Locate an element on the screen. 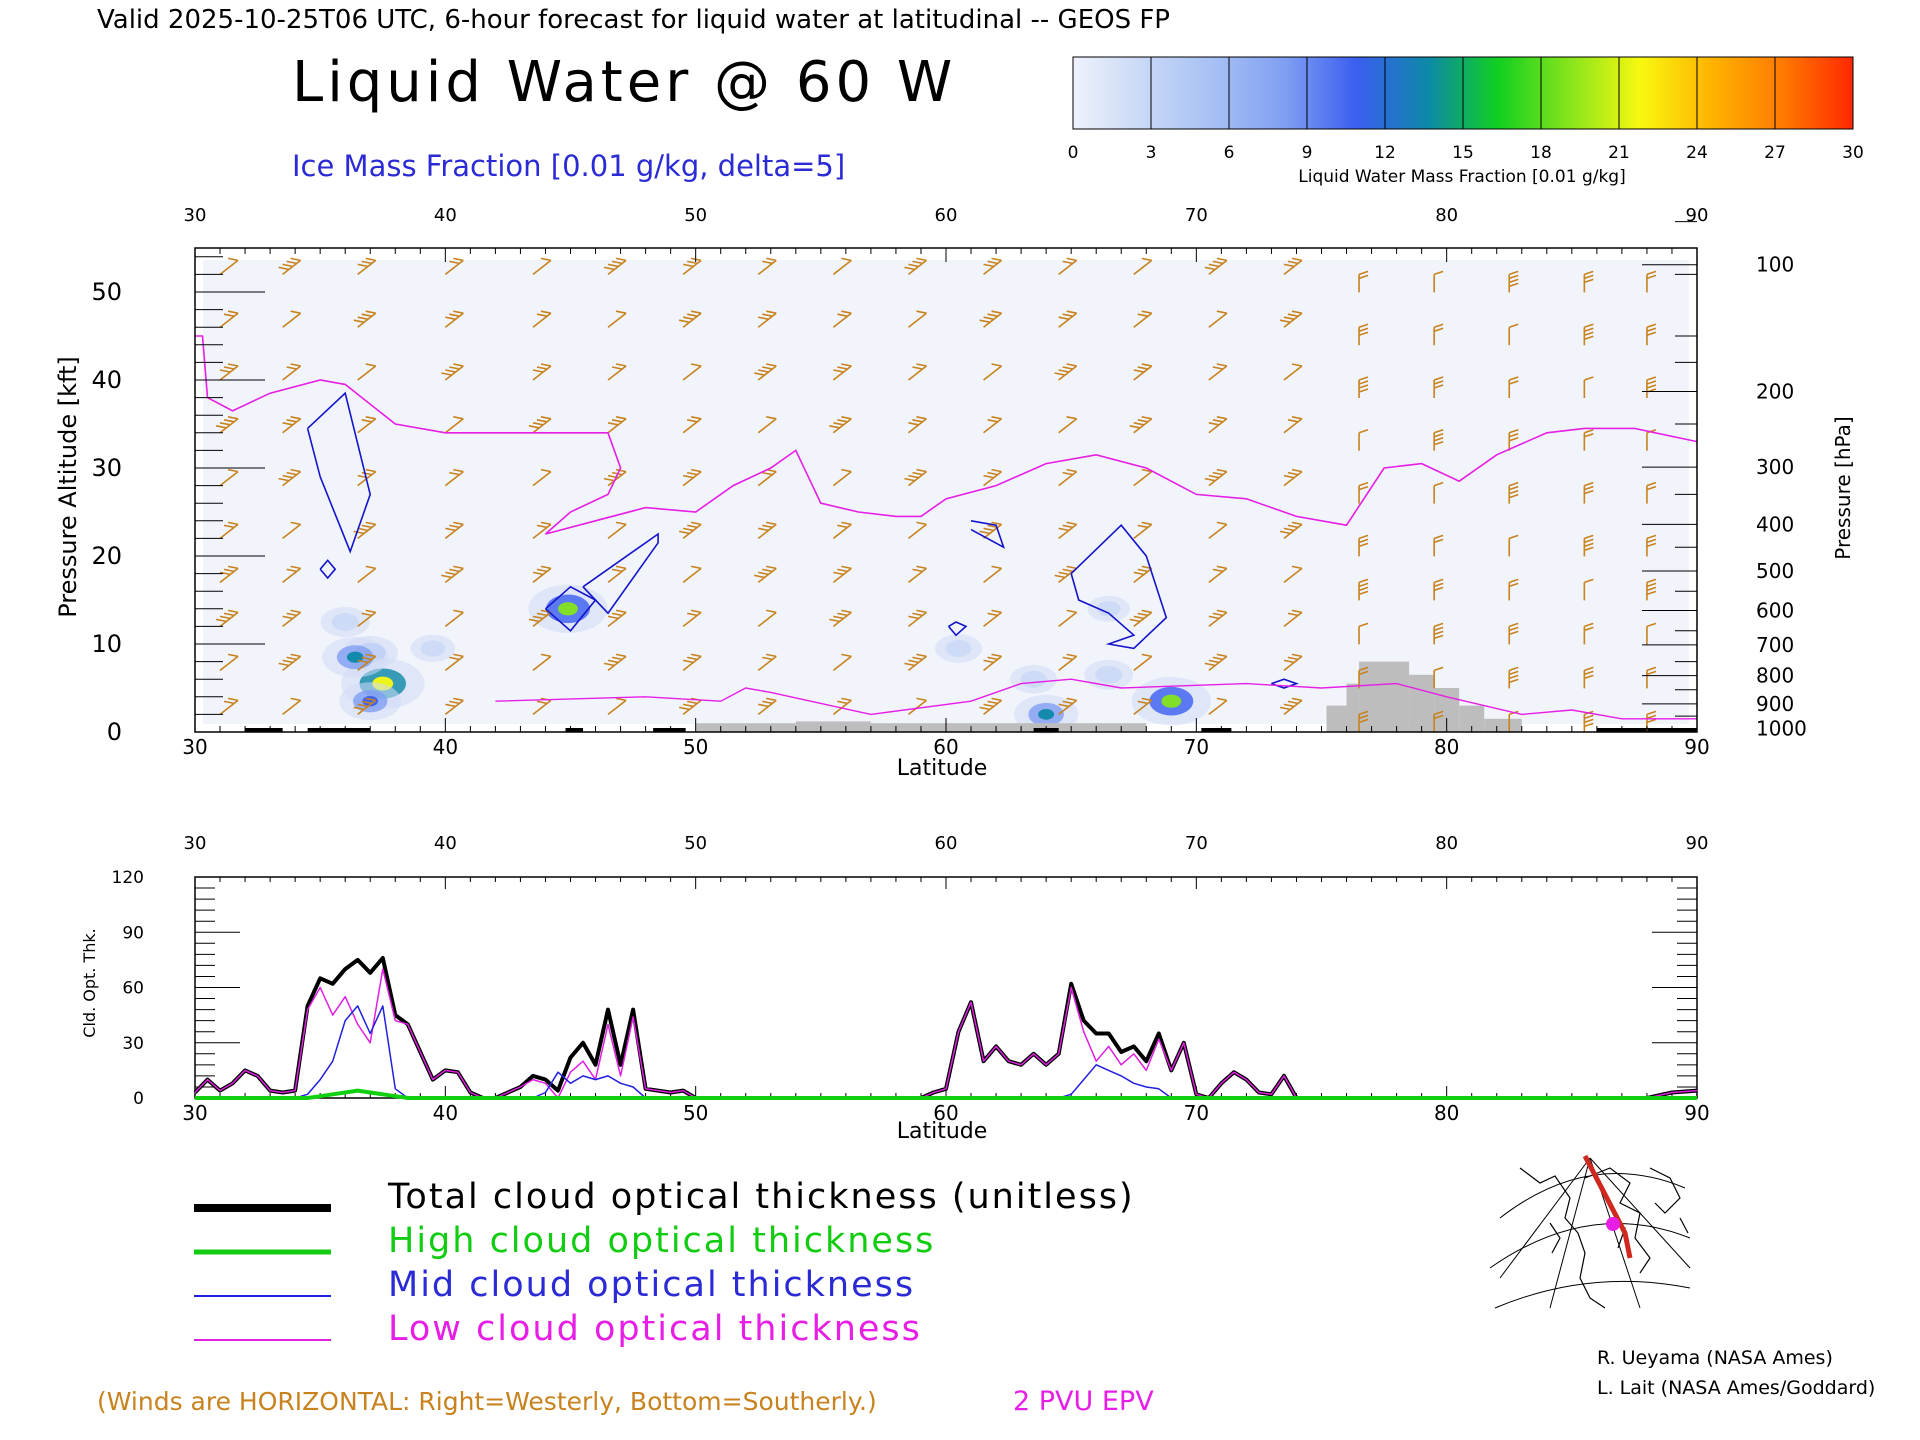 This screenshot has height=1440, width=1920. legend-label-total: Total cloud optical thickness (unitless) is located at coordinates (761, 1197).